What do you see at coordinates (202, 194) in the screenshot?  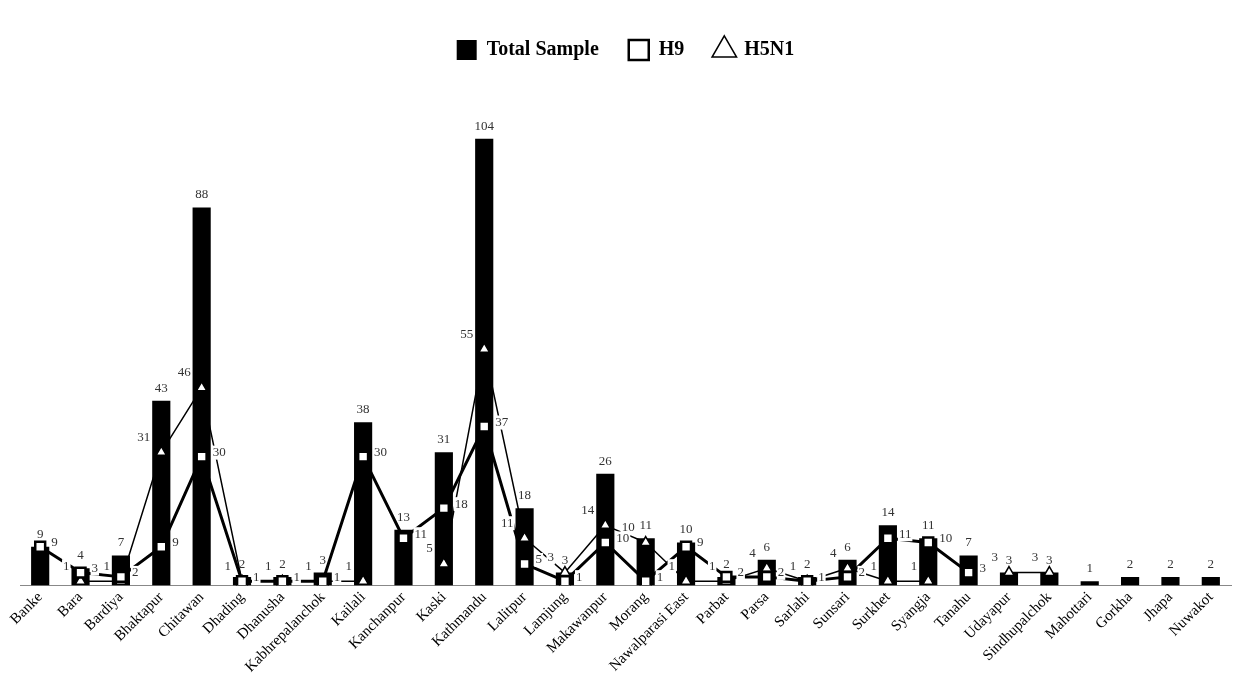 I see `data-label: 88` at bounding box center [202, 194].